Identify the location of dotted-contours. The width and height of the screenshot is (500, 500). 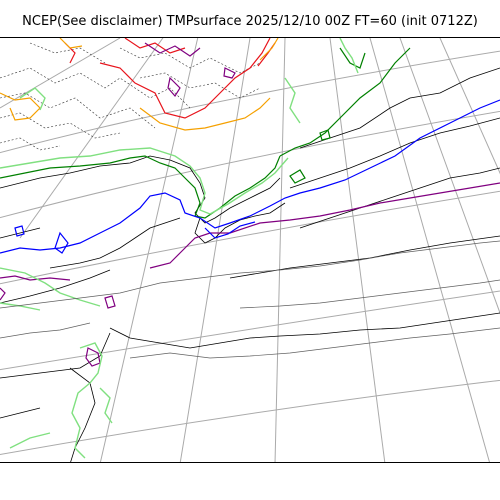
(130, 96).